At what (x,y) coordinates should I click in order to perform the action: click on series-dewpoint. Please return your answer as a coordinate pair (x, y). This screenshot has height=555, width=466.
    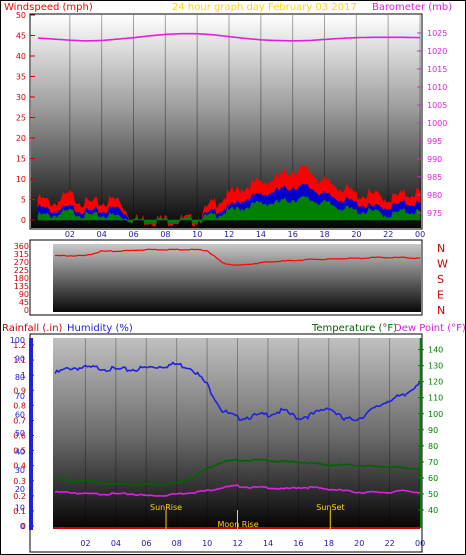
    Looking at the image, I should click on (237, 490).